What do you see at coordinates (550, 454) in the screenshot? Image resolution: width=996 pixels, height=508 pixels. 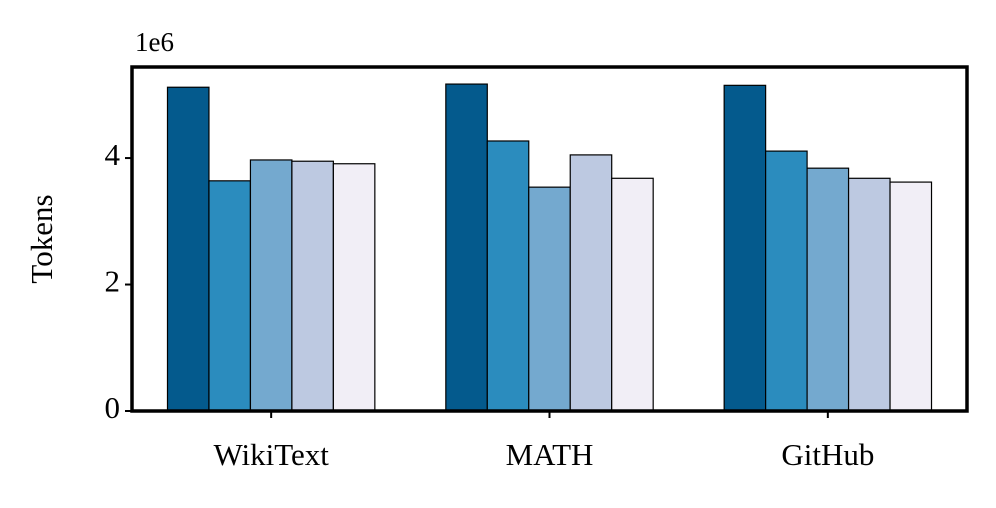 I see `x-tick-label: MATH` at bounding box center [550, 454].